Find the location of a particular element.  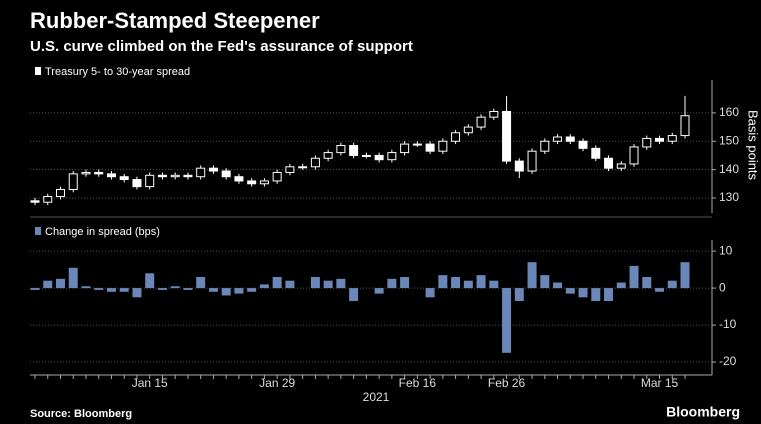

y-axis-label: Basis points is located at coordinates (753, 145).